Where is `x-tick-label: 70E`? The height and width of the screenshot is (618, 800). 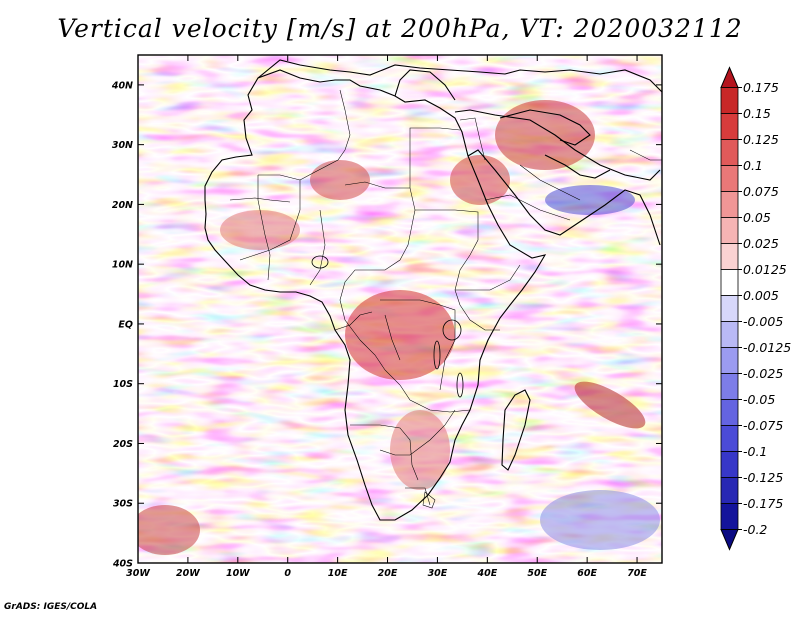 x-tick-label: 70E is located at coordinates (637, 573).